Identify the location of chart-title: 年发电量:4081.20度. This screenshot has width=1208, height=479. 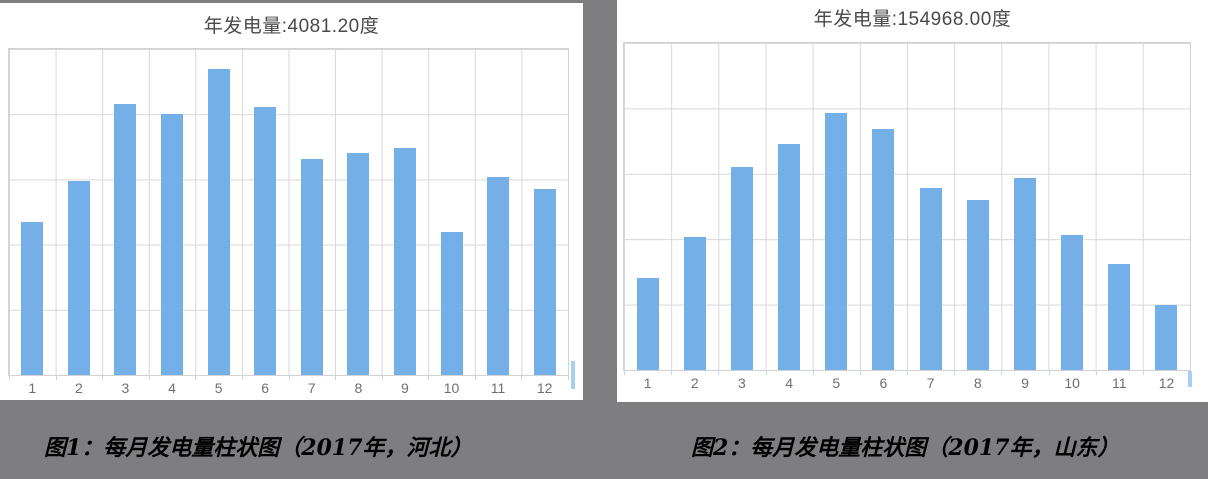
(291, 26).